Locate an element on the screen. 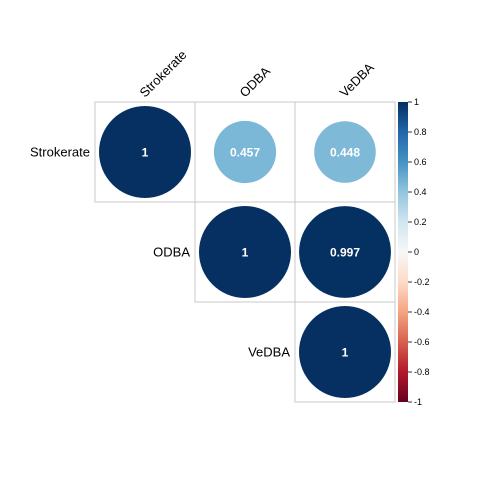 Image resolution: width=480 pixels, height=485 pixels. colorbar-tick-label: 0.8 is located at coordinates (420, 132).